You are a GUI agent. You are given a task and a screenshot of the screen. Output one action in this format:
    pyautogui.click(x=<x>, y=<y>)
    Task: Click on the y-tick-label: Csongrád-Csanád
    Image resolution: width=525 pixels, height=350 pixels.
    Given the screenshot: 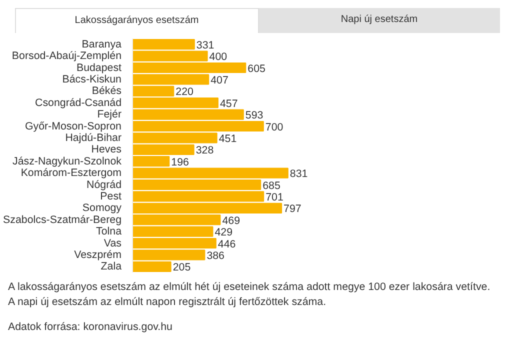 What is the action you would take?
    pyautogui.click(x=78, y=102)
    